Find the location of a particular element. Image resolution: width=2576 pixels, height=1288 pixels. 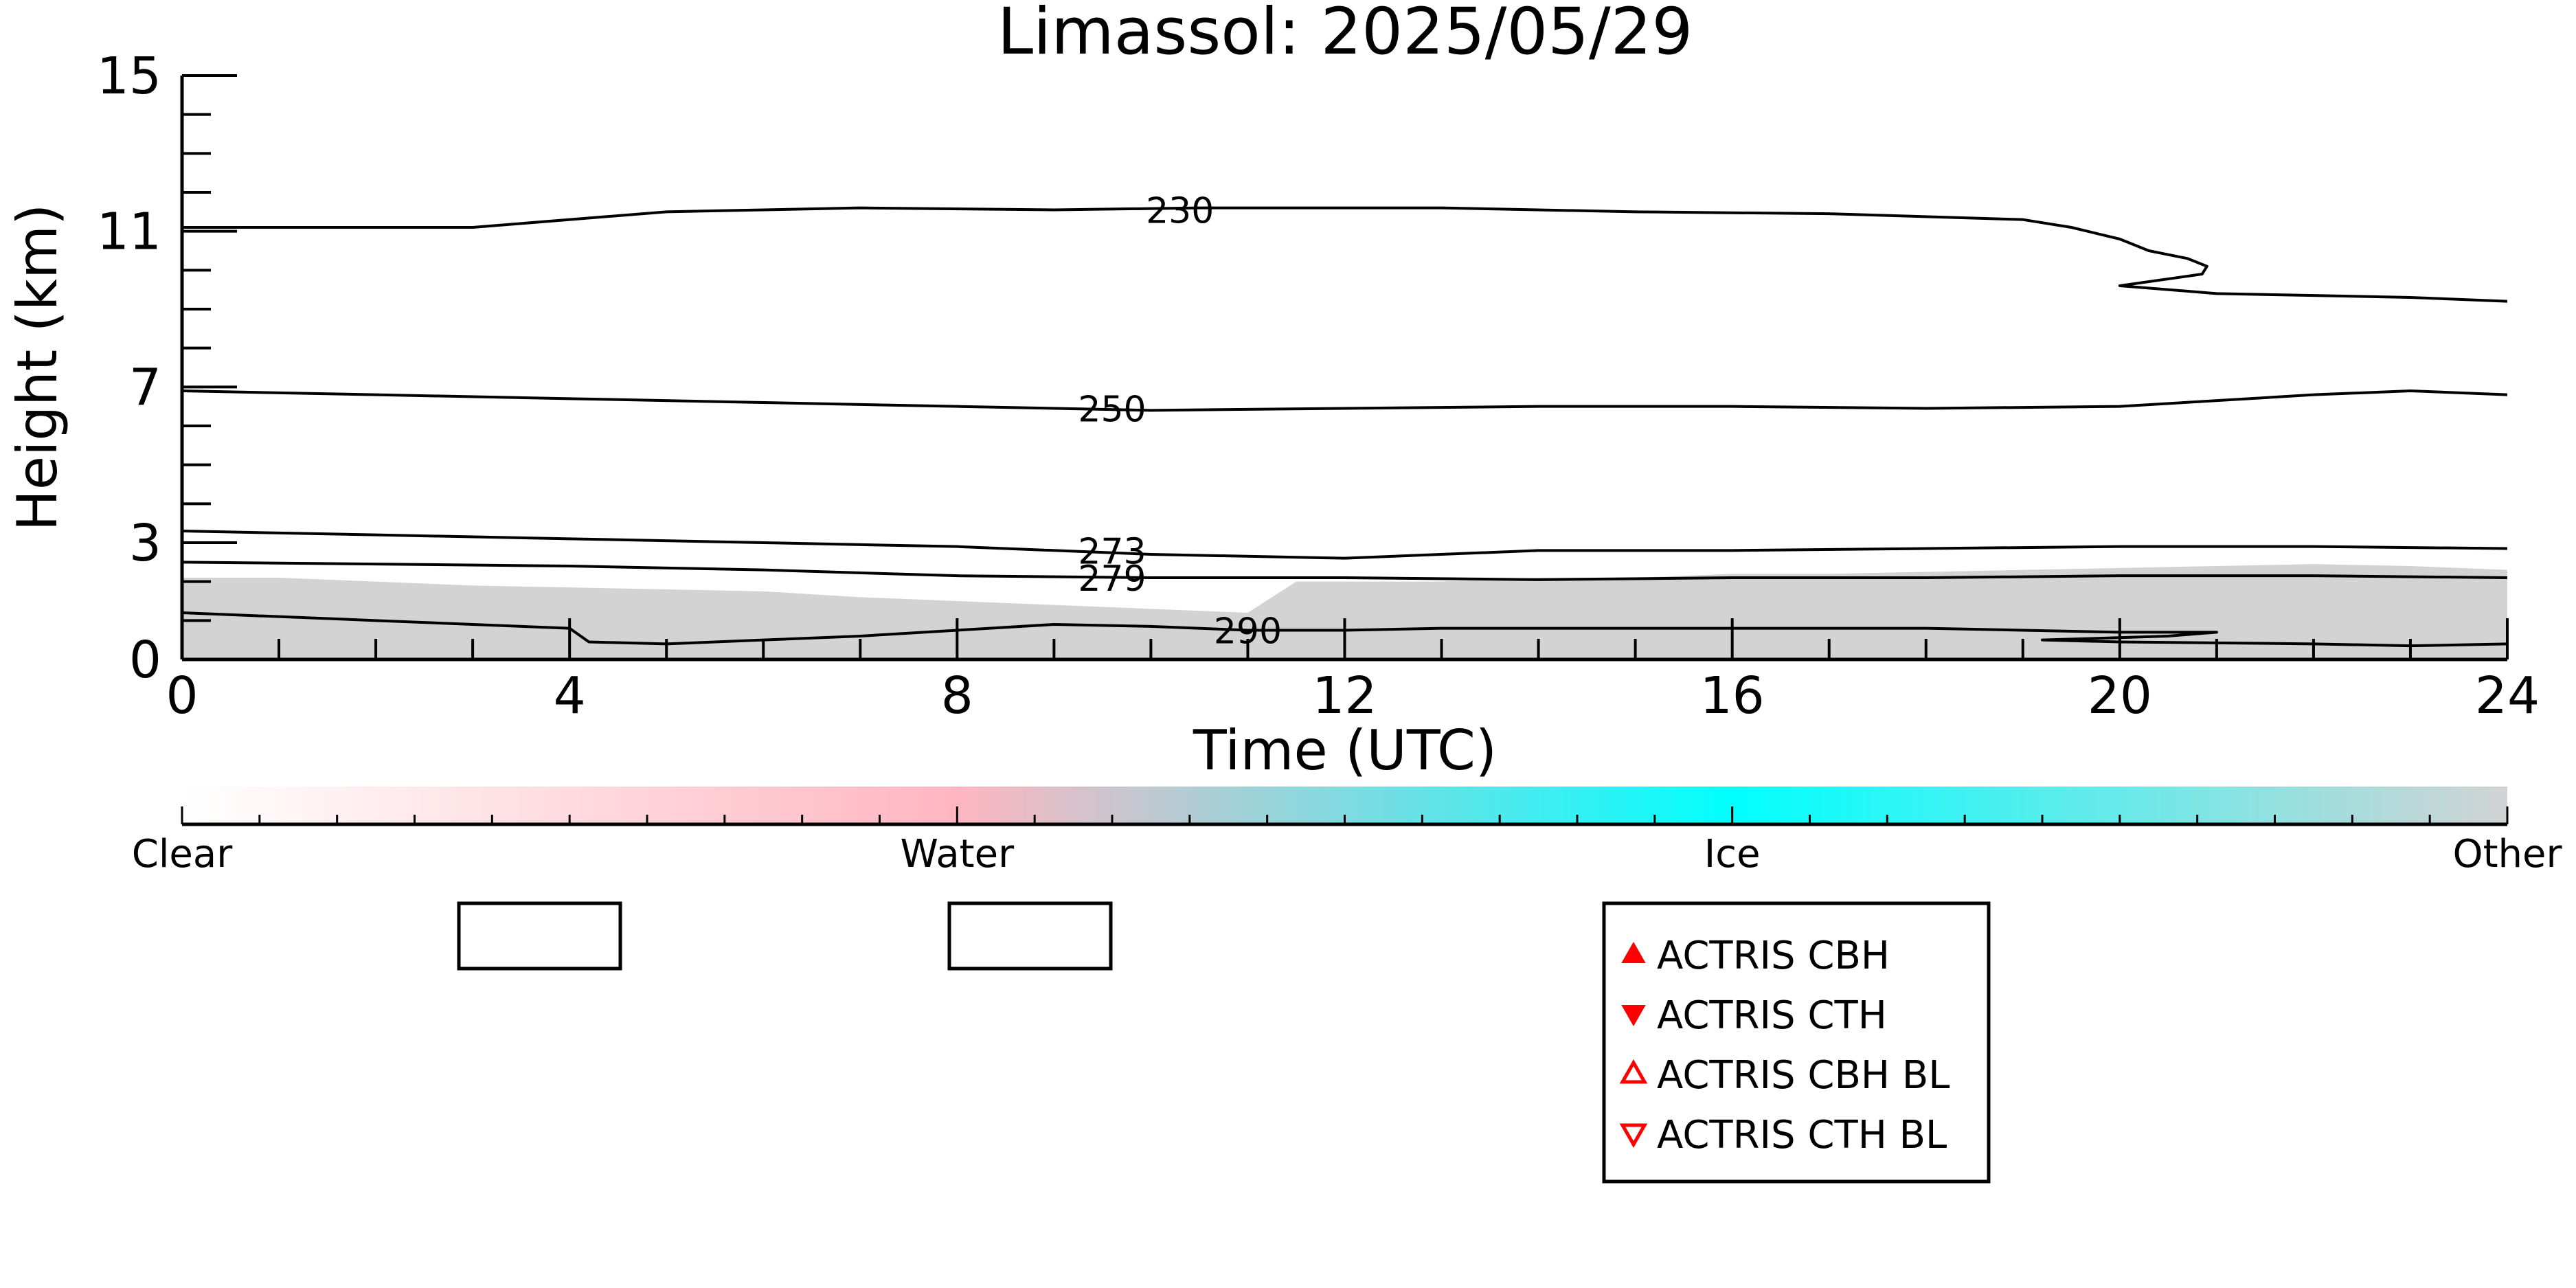

legend-marker-triangle-down is located at coordinates (1633, 1016).